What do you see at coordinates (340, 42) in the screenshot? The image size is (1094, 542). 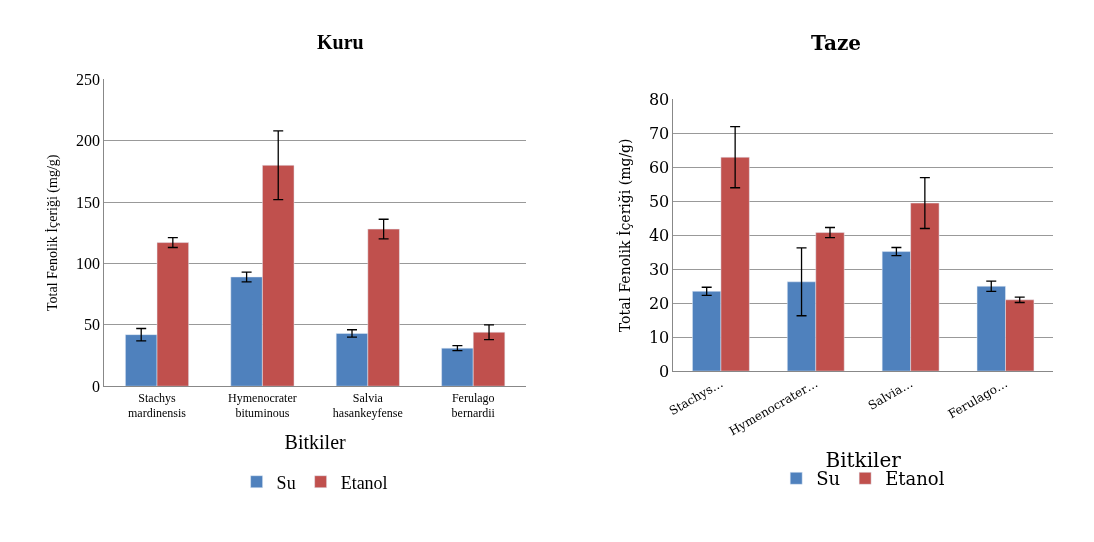 I see `chart-title: Kuru` at bounding box center [340, 42].